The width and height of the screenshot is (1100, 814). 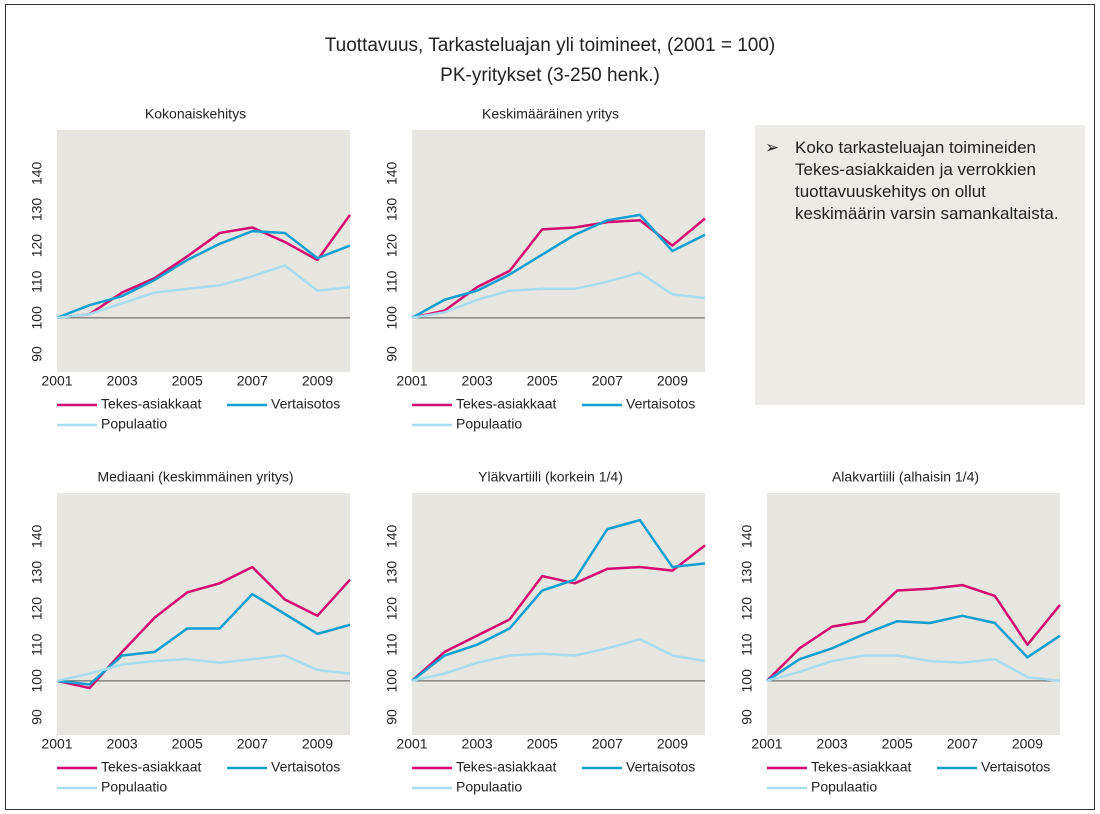 I want to click on panel-title: Yläkvartiili (korkein 1/4), so click(x=550, y=477).